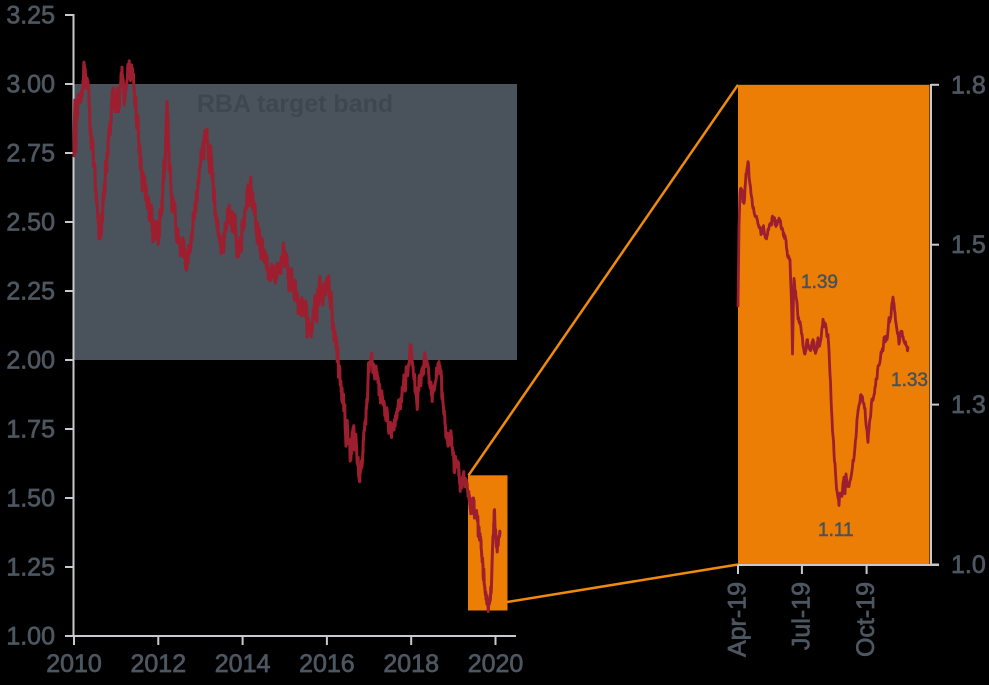 Image resolution: width=989 pixels, height=685 pixels. I want to click on svg-text: 1.33, so click(909, 380).